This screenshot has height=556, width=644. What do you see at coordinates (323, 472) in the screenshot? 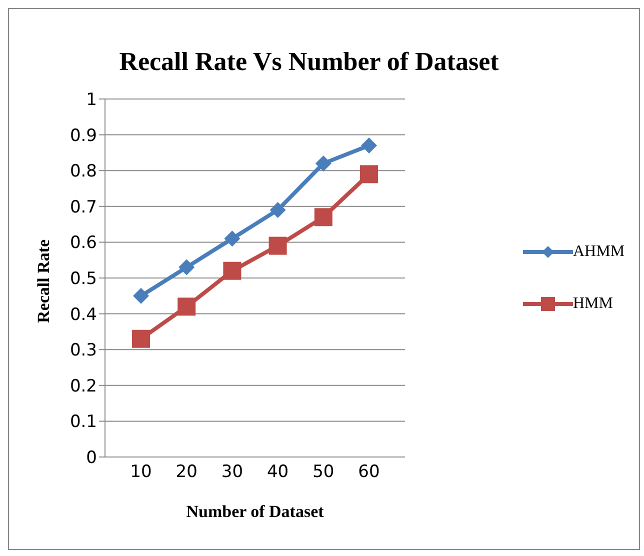
I see `x-tick-label: 50` at bounding box center [323, 472].